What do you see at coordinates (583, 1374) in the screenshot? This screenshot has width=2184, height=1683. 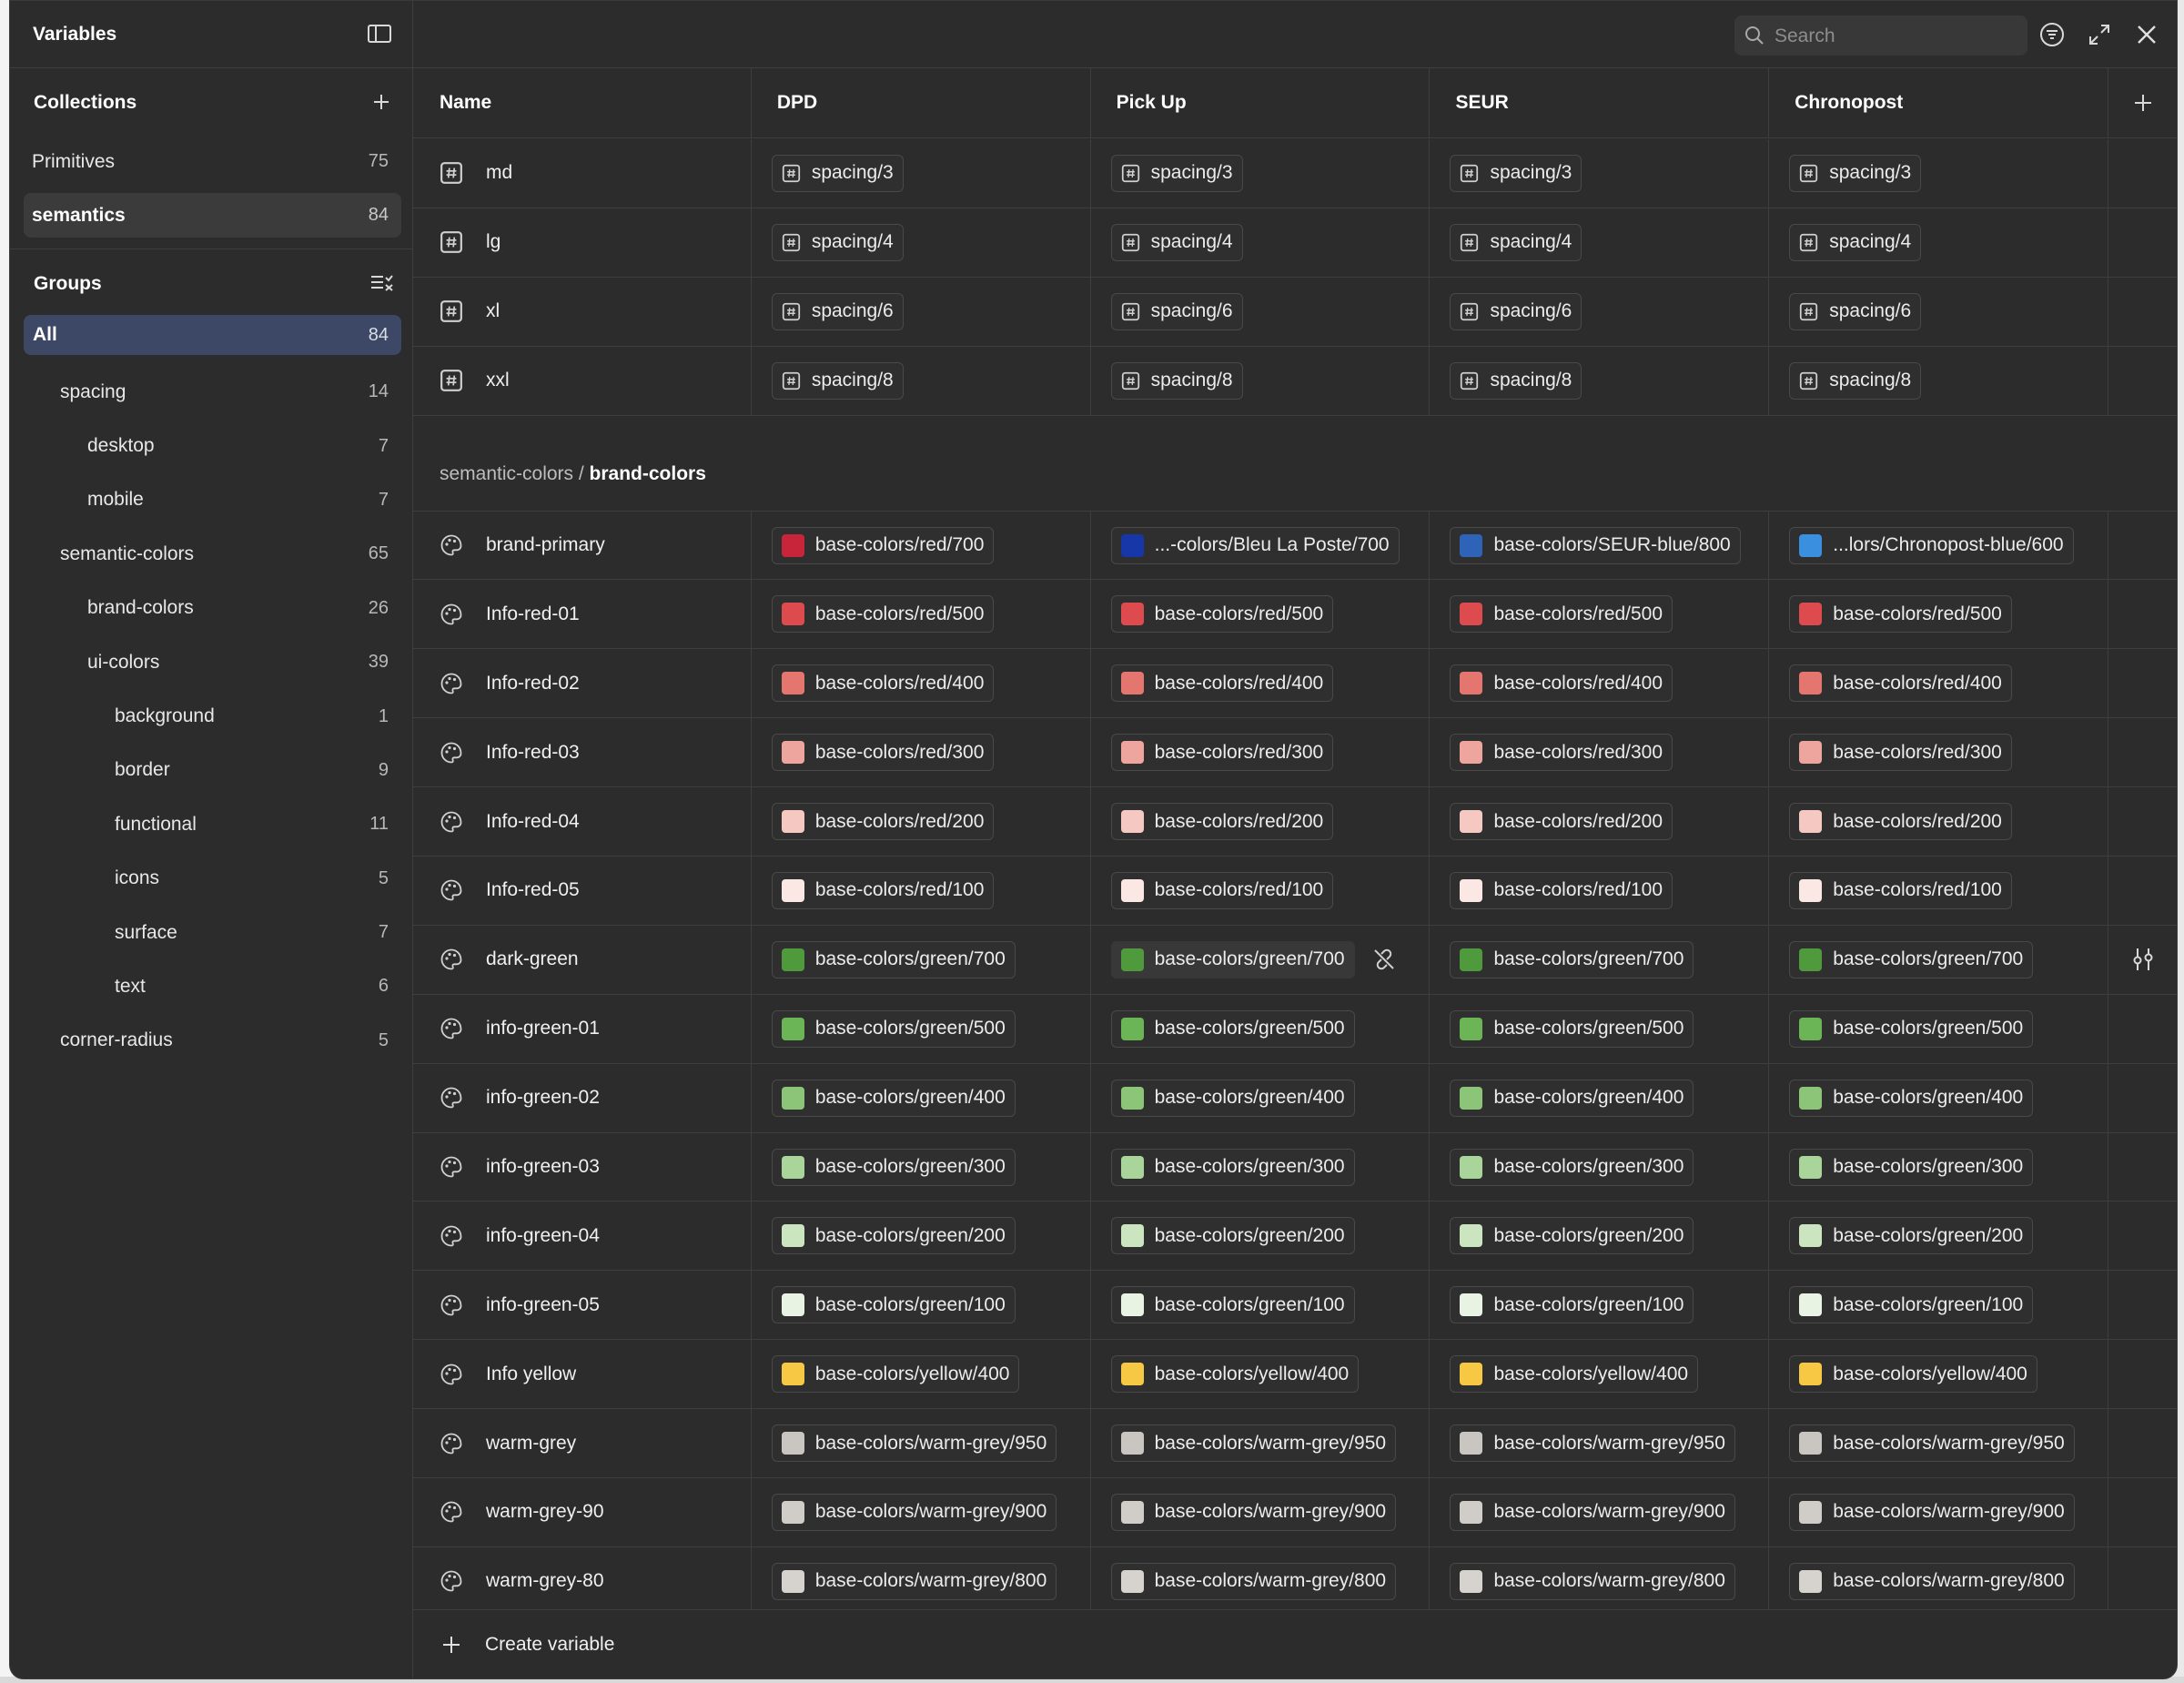 I see `variable-name-cell: Info yellow` at bounding box center [583, 1374].